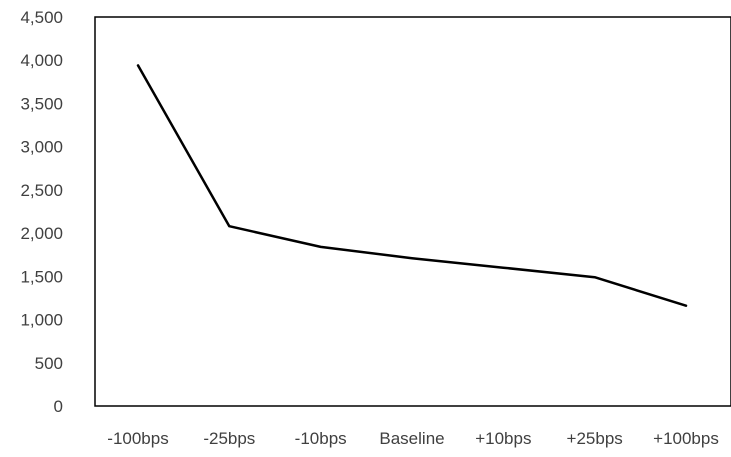  What do you see at coordinates (41, 103) in the screenshot?
I see `y-tick-label: 3,500` at bounding box center [41, 103].